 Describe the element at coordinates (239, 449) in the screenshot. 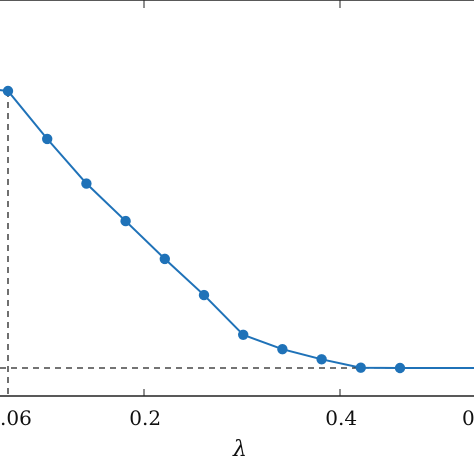

I see `x-axis-label: λ` at that location.